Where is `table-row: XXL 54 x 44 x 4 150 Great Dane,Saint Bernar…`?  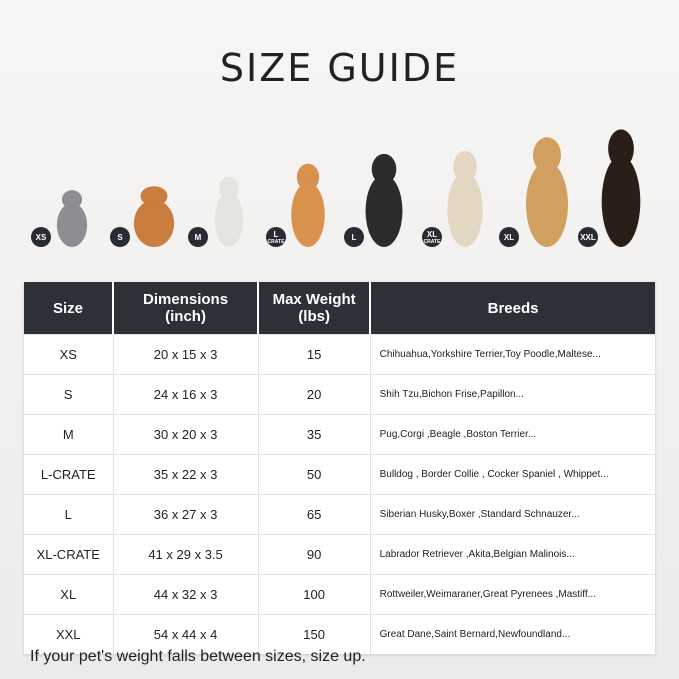 table-row: XXL 54 x 44 x 4 150 Great Dane,Saint Bernar… is located at coordinates (339, 634).